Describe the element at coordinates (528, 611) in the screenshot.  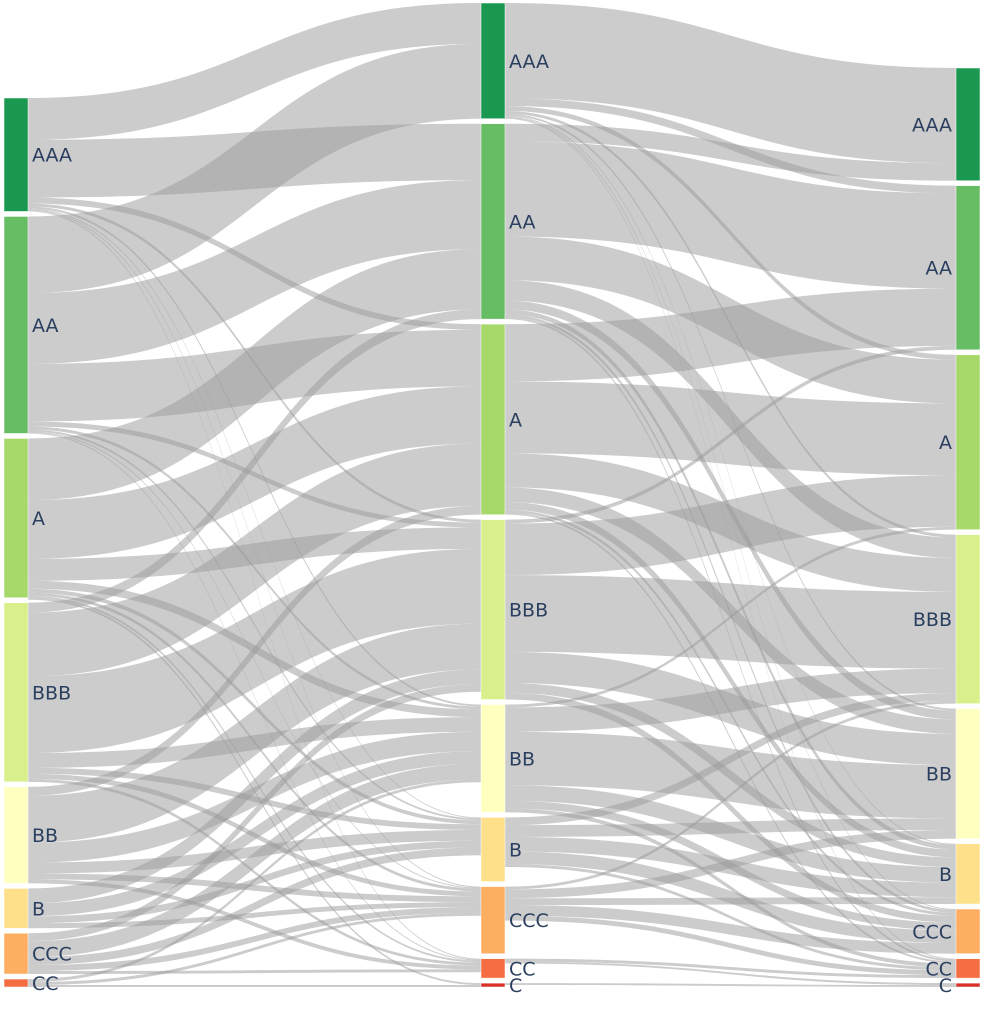
I see `sankey-node-label: BBB` at that location.